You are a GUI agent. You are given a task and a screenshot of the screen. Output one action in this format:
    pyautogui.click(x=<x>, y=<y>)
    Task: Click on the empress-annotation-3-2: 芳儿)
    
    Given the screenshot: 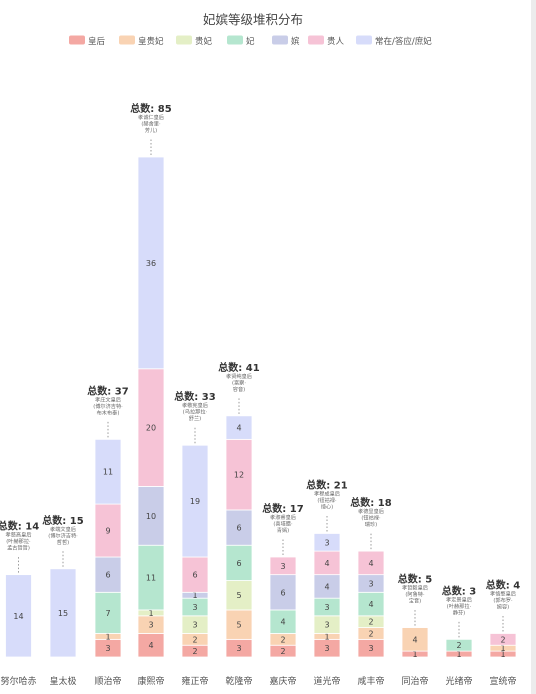 What is the action you would take?
    pyautogui.click(x=151, y=130)
    